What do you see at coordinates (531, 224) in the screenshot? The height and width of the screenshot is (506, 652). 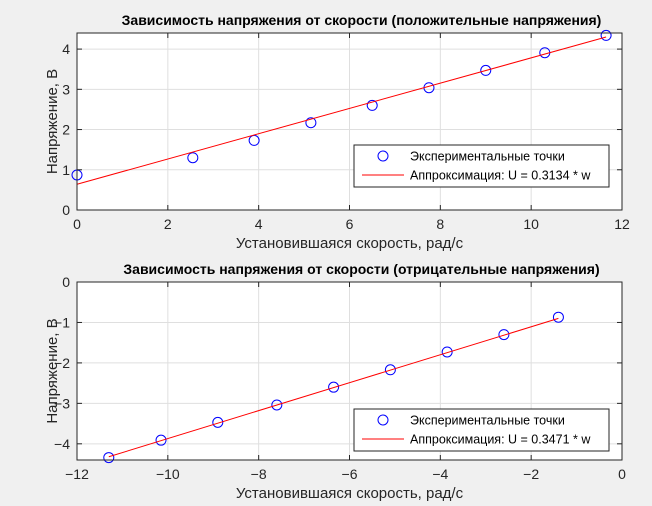 I see `chart1-x-tick-label: 10` at bounding box center [531, 224].